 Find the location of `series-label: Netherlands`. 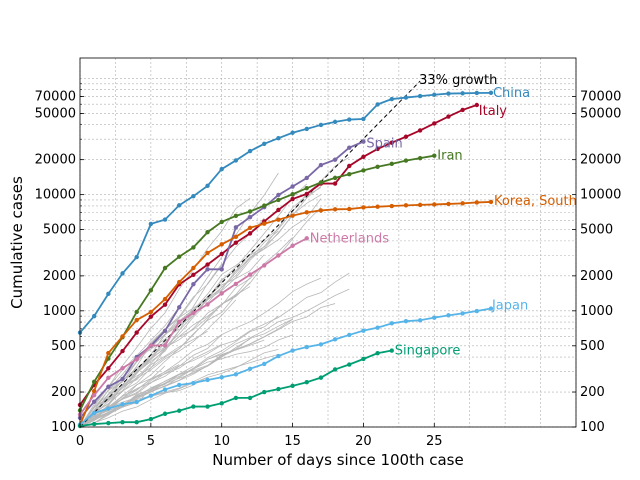

series-label: Netherlands is located at coordinates (349, 238).